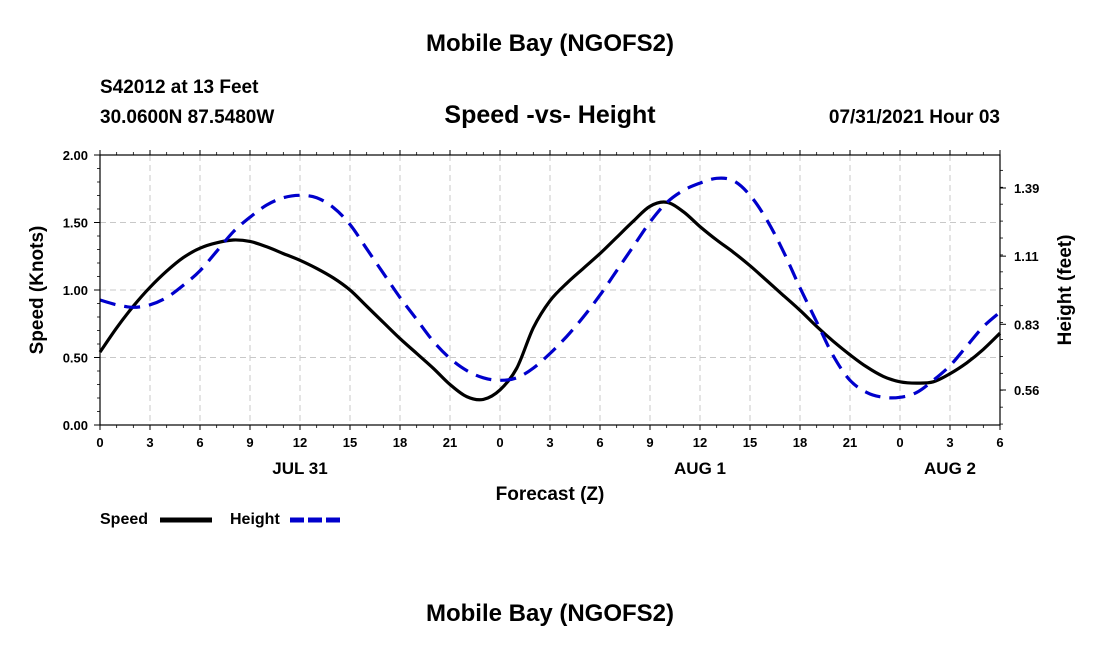 Image resolution: width=1100 pixels, height=650 pixels. What do you see at coordinates (550, 613) in the screenshot?
I see `footer-title: Mobile Bay (NGOFS2)` at bounding box center [550, 613].